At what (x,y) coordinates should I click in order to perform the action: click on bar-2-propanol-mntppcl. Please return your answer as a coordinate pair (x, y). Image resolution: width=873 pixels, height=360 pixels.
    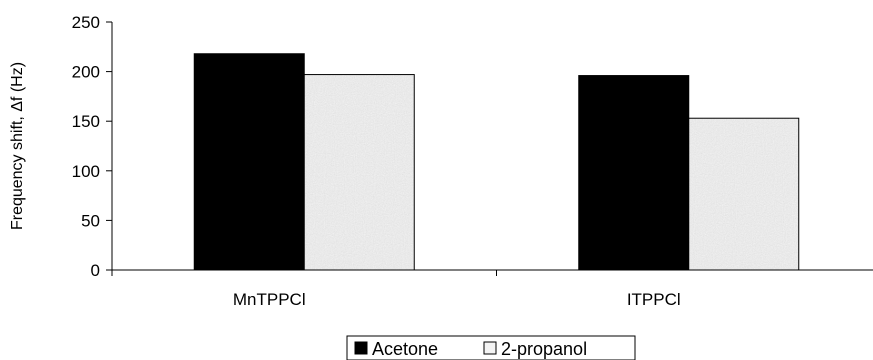
    Looking at the image, I should click on (359, 172).